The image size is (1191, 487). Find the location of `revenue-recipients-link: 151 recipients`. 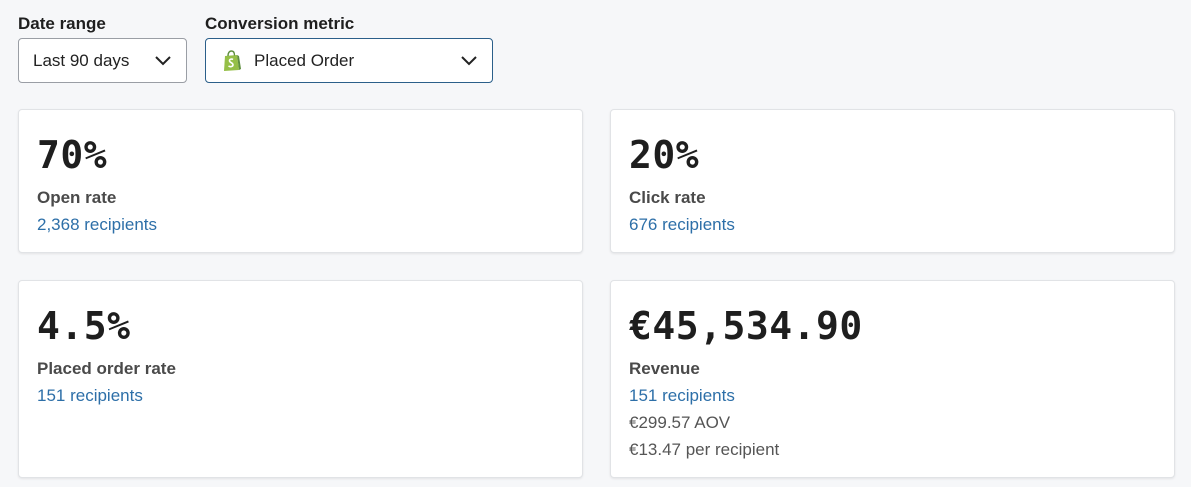

revenue-recipients-link: 151 recipients is located at coordinates (682, 395).